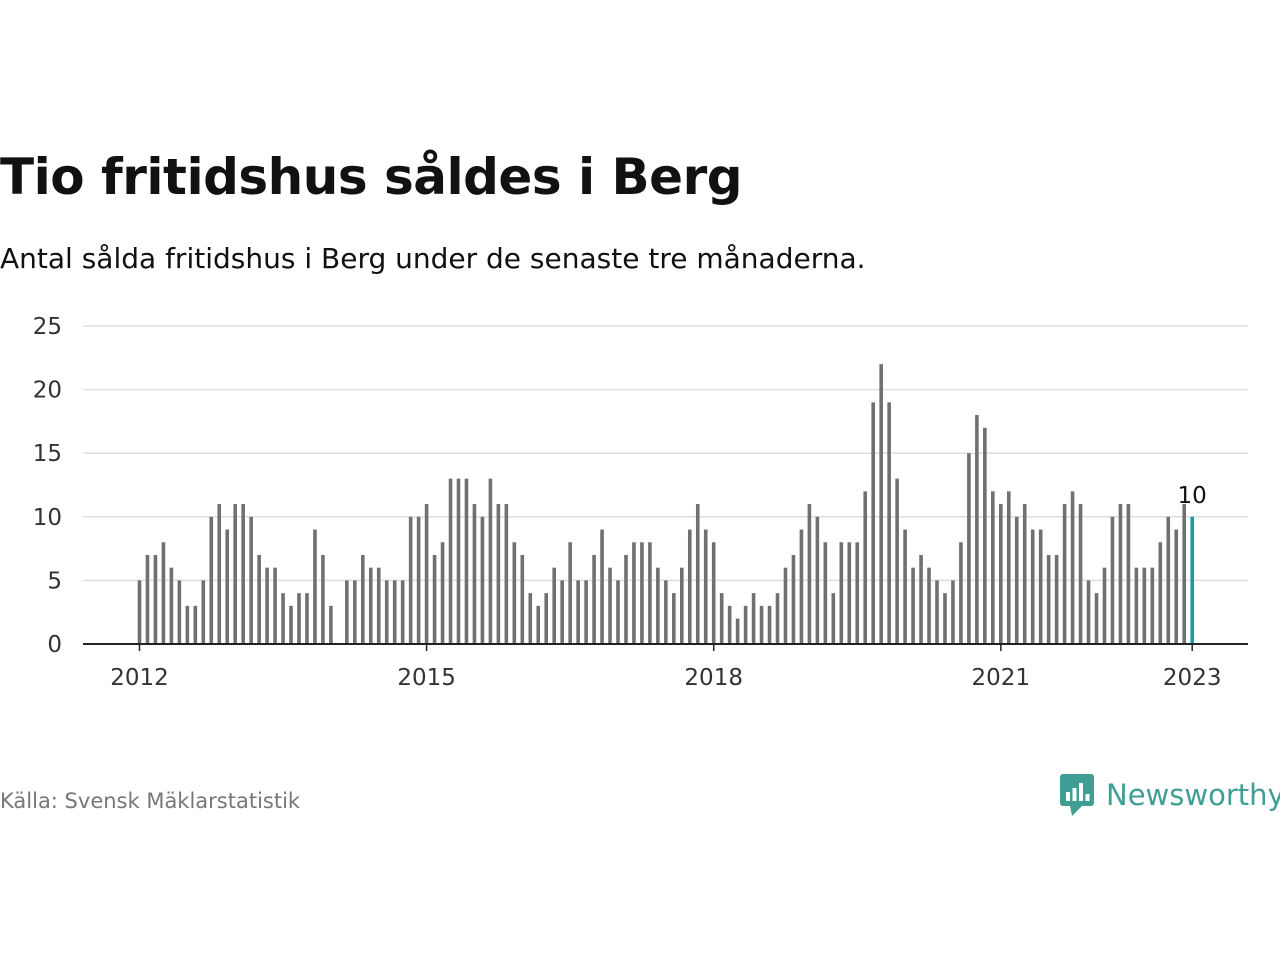 The image size is (1280, 960). I want to click on y-tick-label: 10, so click(47, 518).